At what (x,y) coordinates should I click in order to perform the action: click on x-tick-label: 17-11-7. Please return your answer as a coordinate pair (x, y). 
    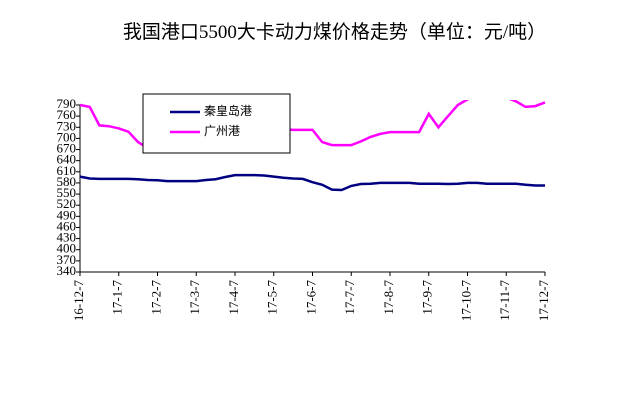
    Looking at the image, I should click on (504, 300).